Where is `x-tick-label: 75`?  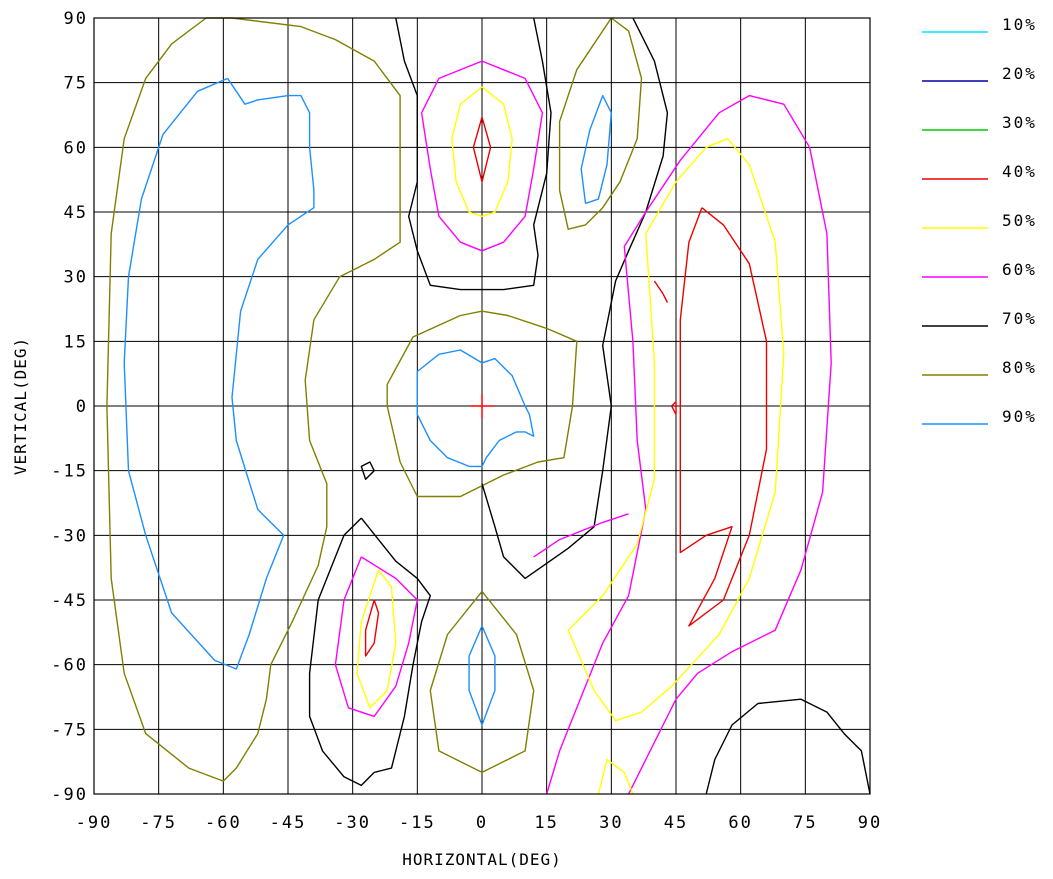 x-tick-label: 75 is located at coordinates (805, 823).